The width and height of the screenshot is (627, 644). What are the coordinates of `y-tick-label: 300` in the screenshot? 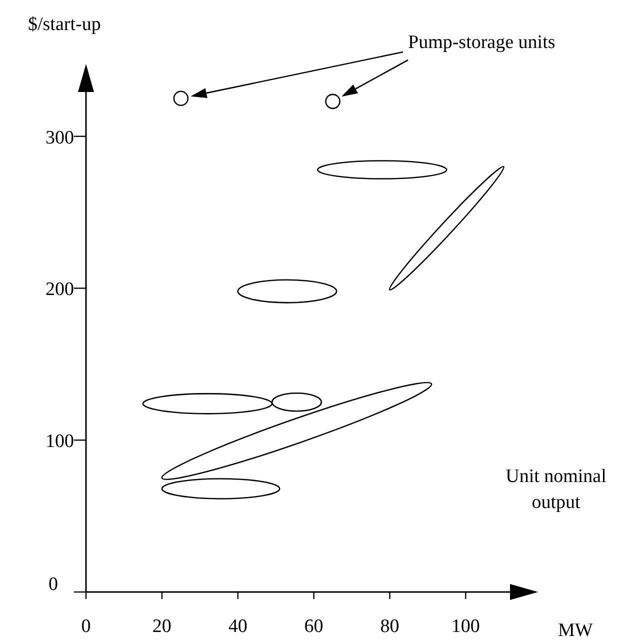 It's located at (60, 137).